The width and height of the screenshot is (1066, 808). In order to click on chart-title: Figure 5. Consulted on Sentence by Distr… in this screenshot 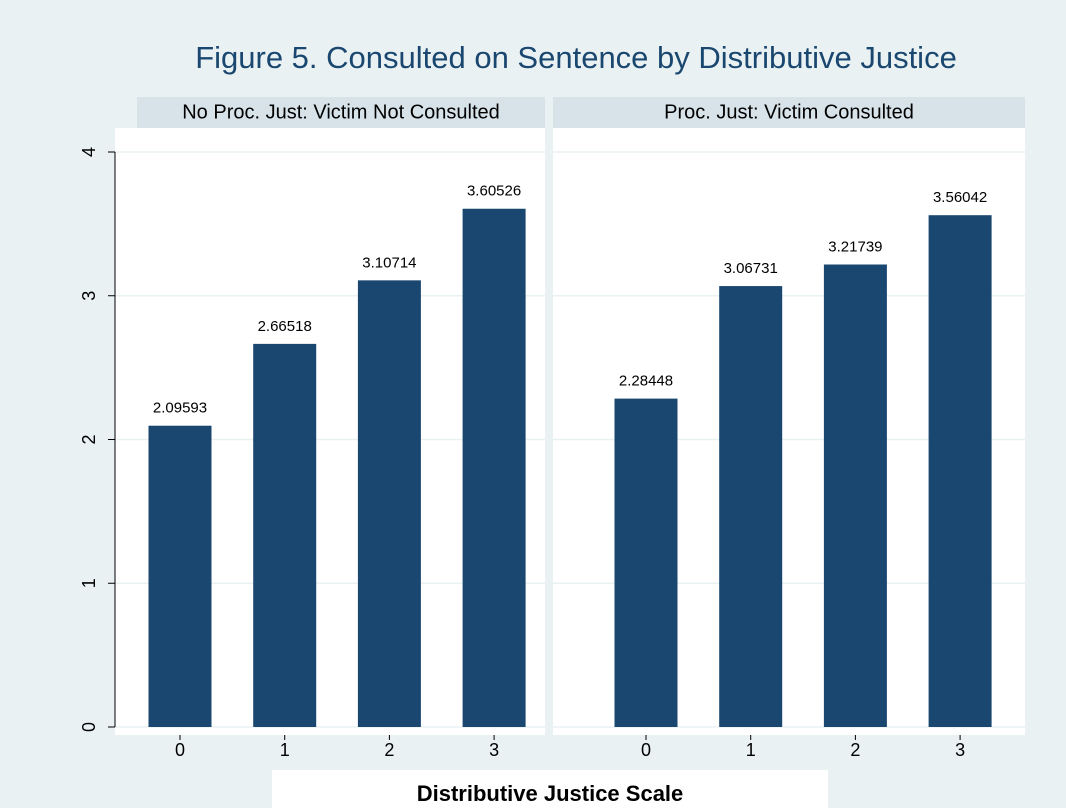, I will do `click(576, 57)`.